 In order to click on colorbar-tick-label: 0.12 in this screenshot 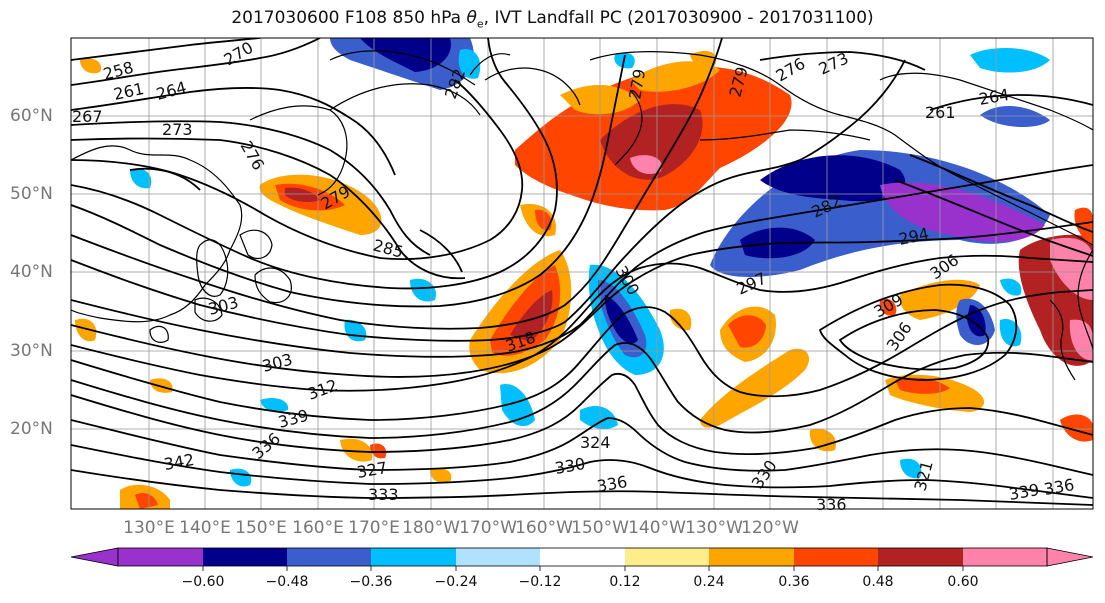, I will do `click(625, 582)`.